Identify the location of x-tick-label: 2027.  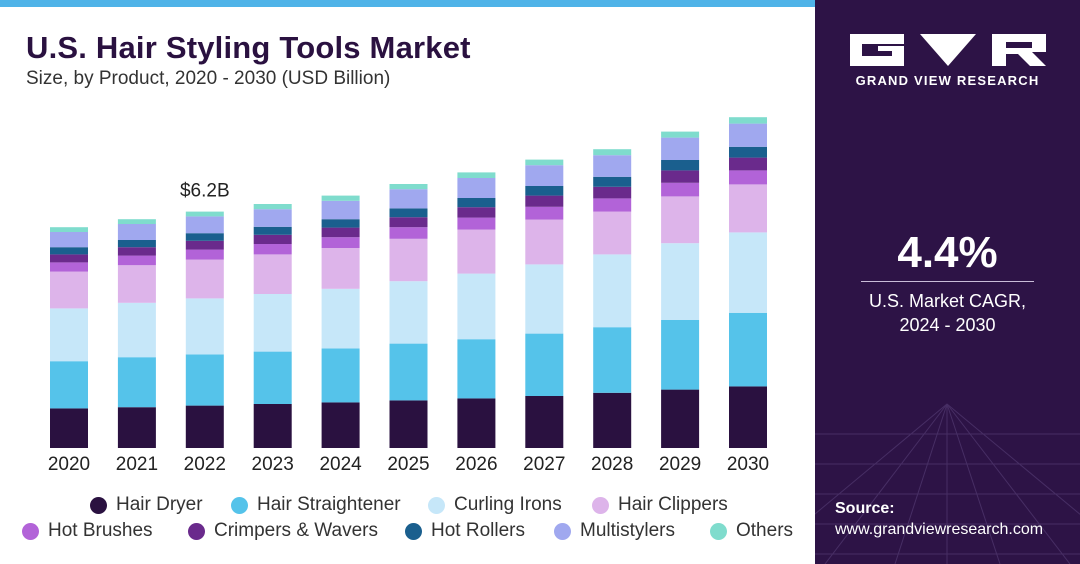
(544, 464).